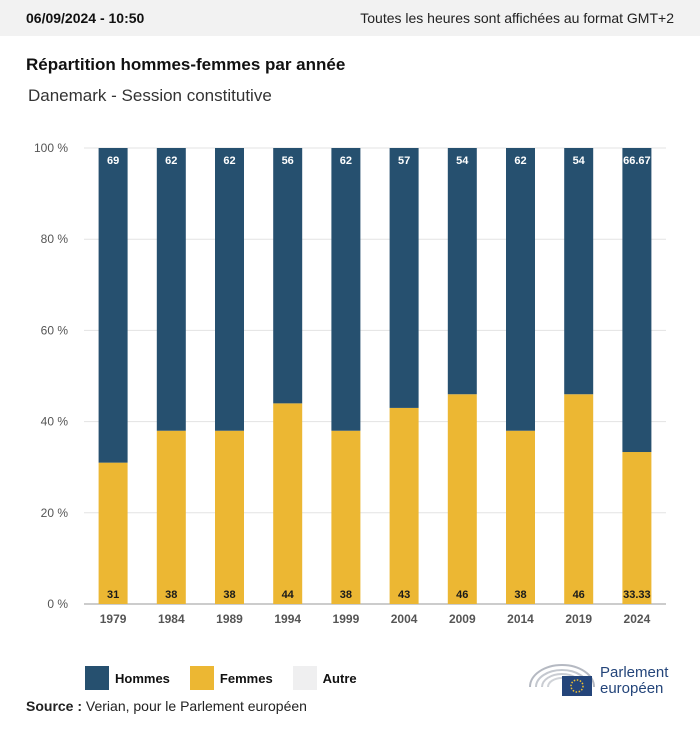 The width and height of the screenshot is (700, 731). What do you see at coordinates (288, 161) in the screenshot?
I see `data-label-hommes: 56` at bounding box center [288, 161].